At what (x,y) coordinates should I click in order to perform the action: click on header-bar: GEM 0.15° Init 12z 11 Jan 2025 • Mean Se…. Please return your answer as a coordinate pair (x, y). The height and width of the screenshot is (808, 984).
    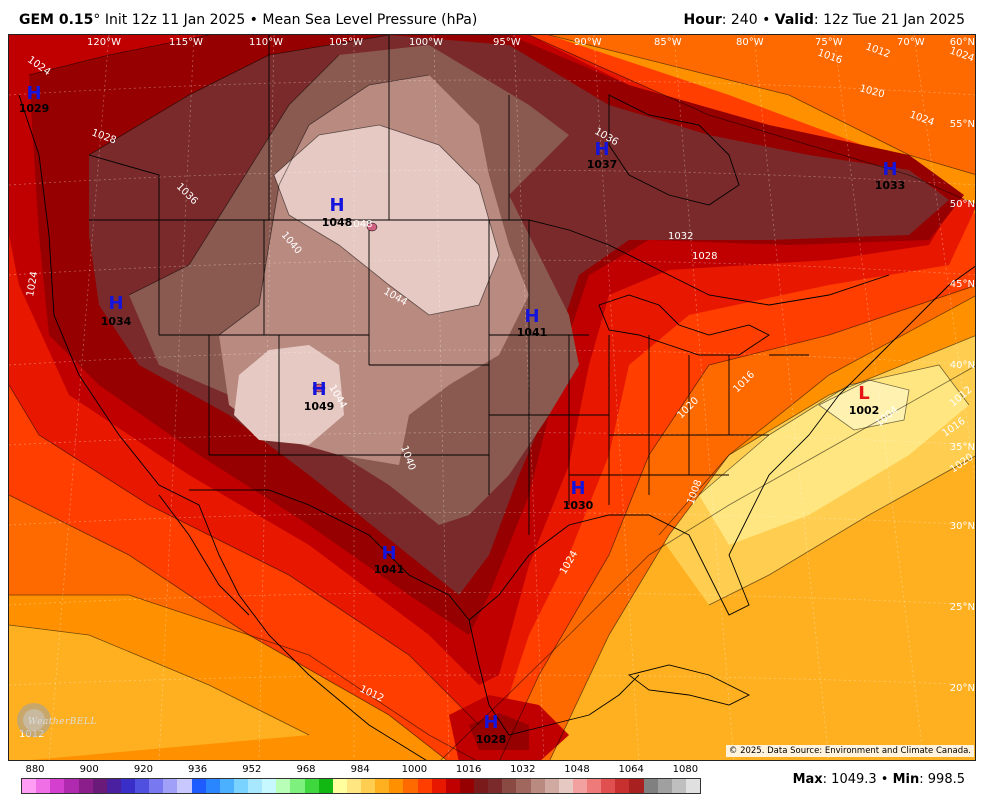
    Looking at the image, I should click on (492, 17).